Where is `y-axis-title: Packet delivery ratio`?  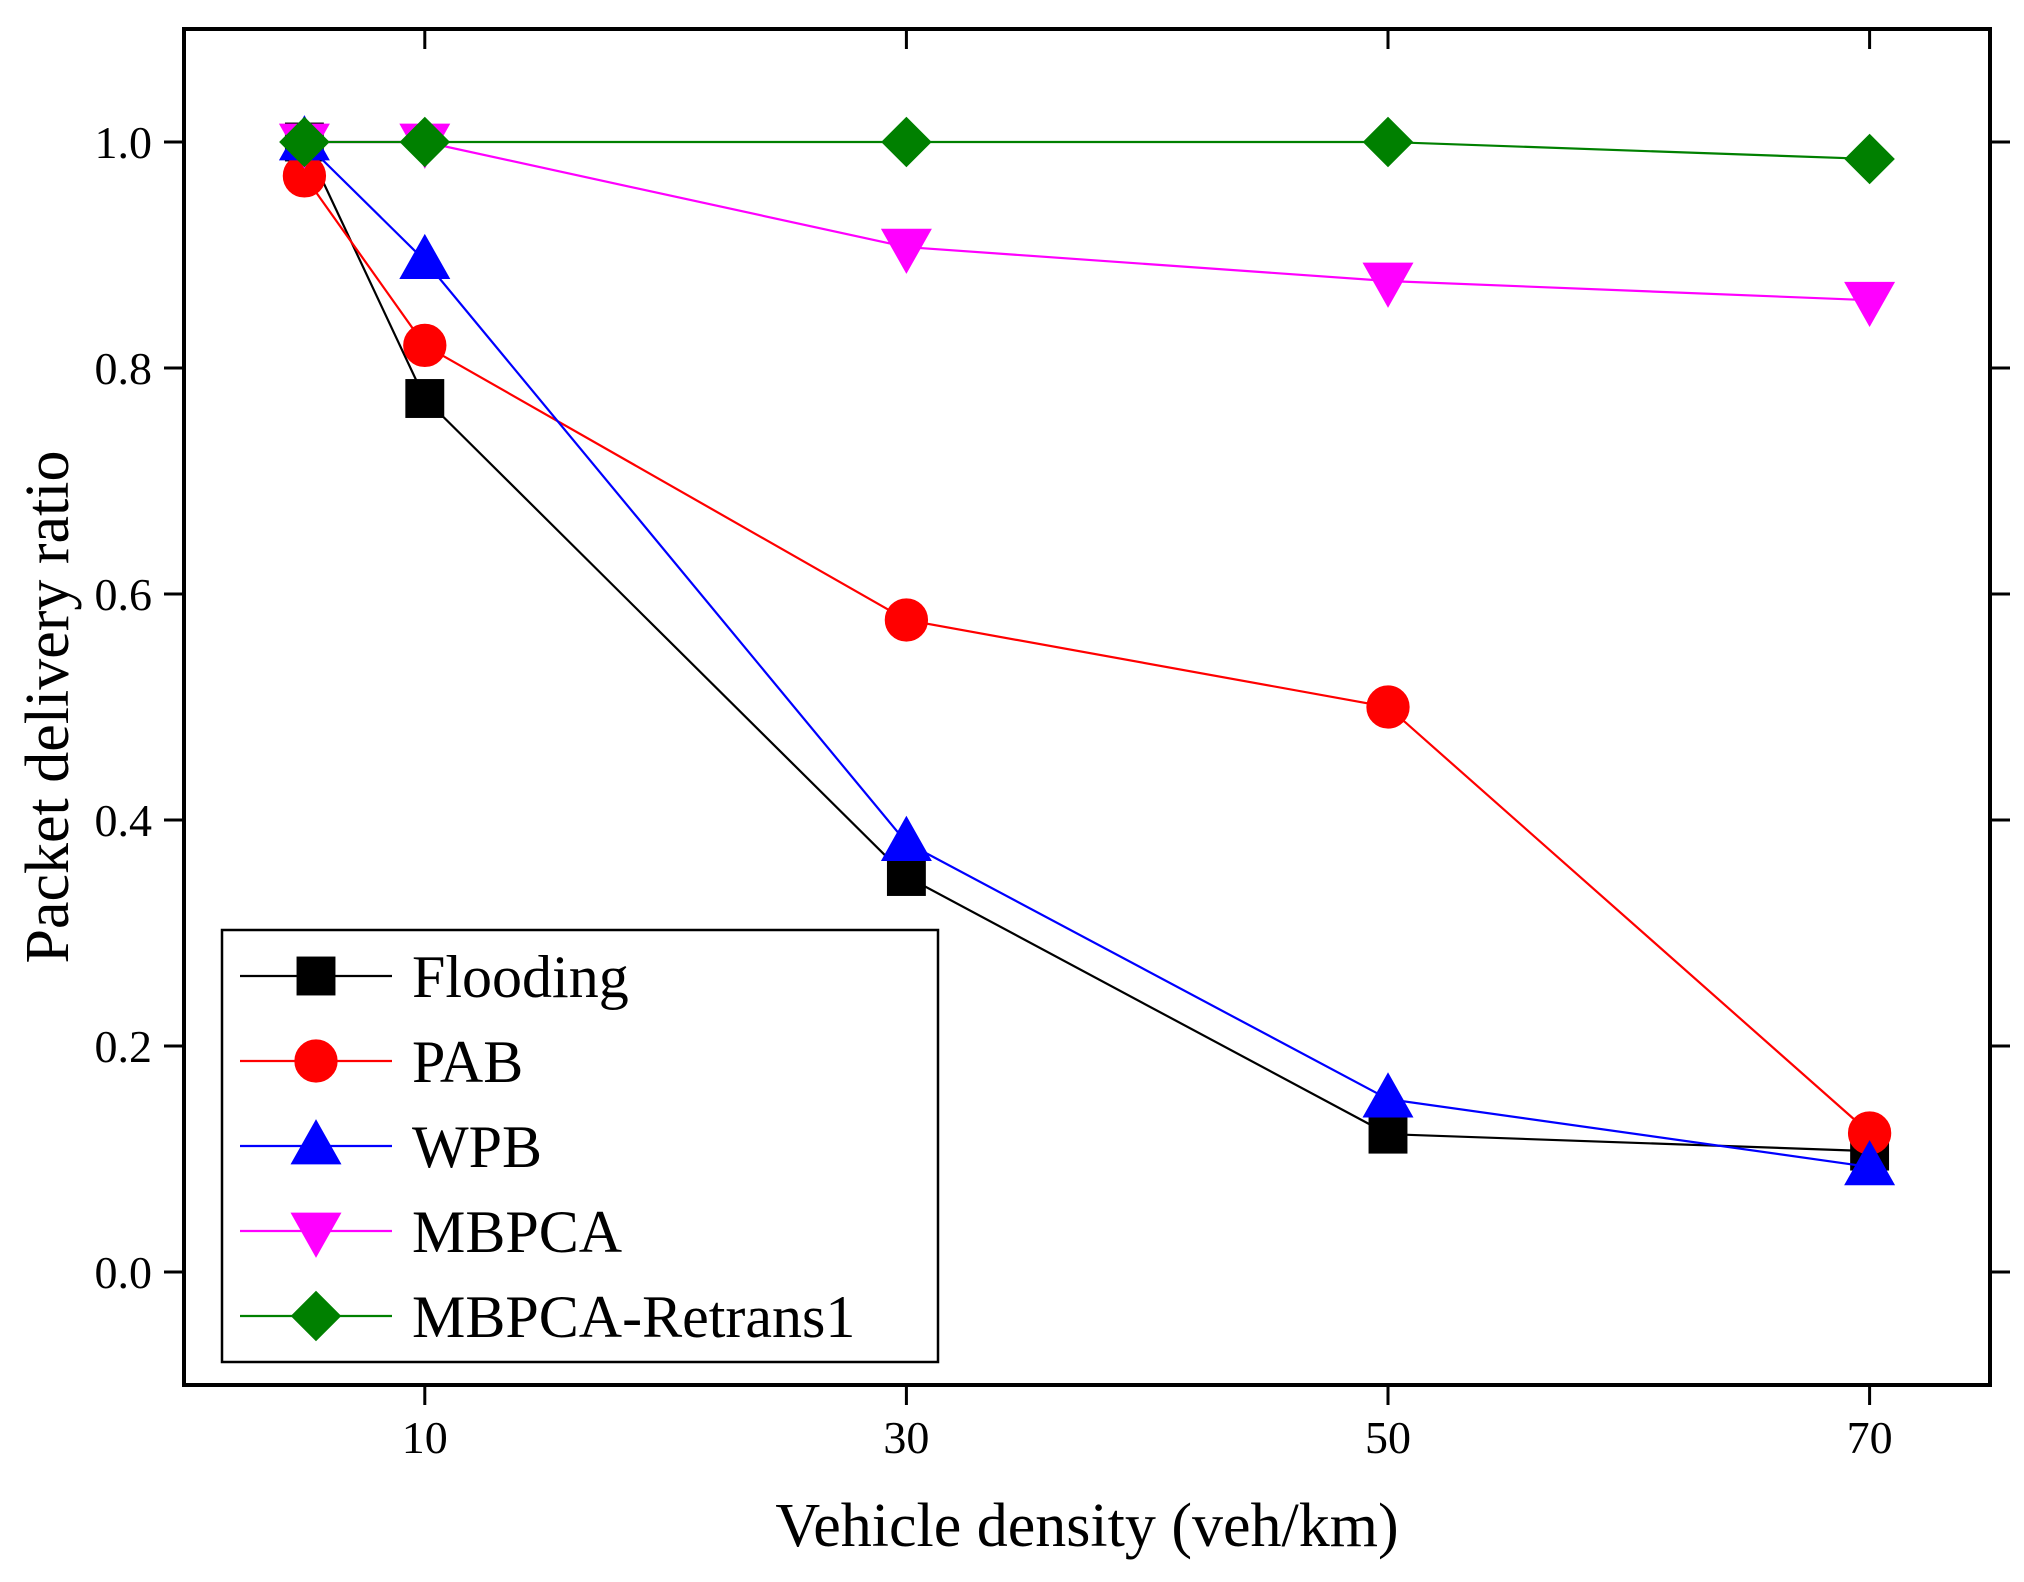
y-axis-title: Packet delivery ratio is located at coordinates (48, 706).